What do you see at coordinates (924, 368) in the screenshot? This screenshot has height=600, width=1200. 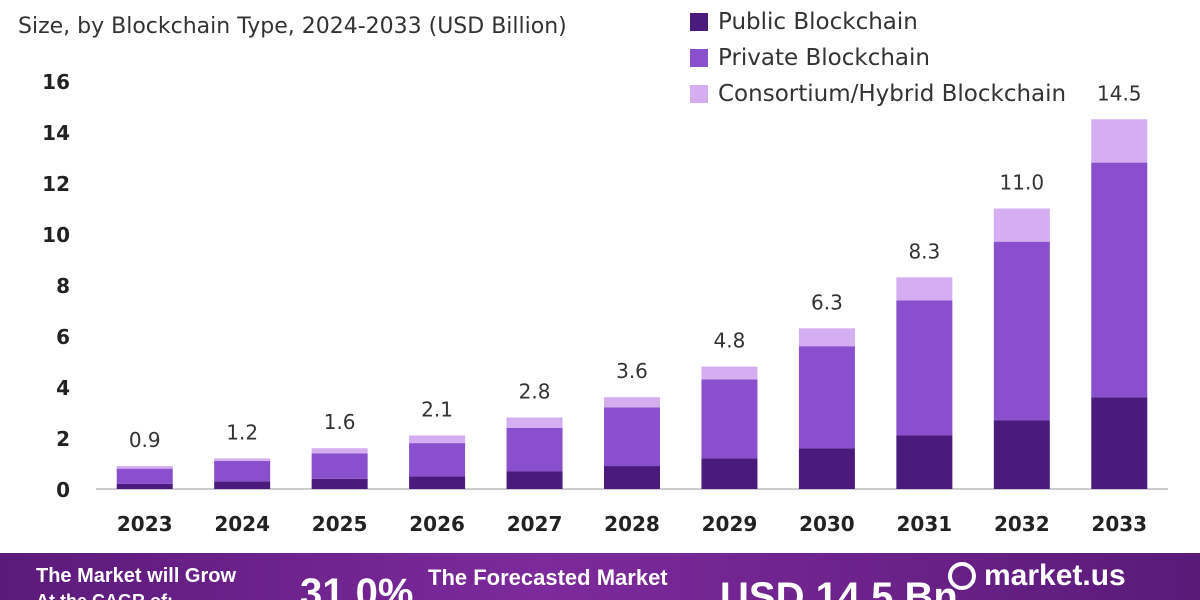 I see `bar-segment-private-blockchain-2031` at bounding box center [924, 368].